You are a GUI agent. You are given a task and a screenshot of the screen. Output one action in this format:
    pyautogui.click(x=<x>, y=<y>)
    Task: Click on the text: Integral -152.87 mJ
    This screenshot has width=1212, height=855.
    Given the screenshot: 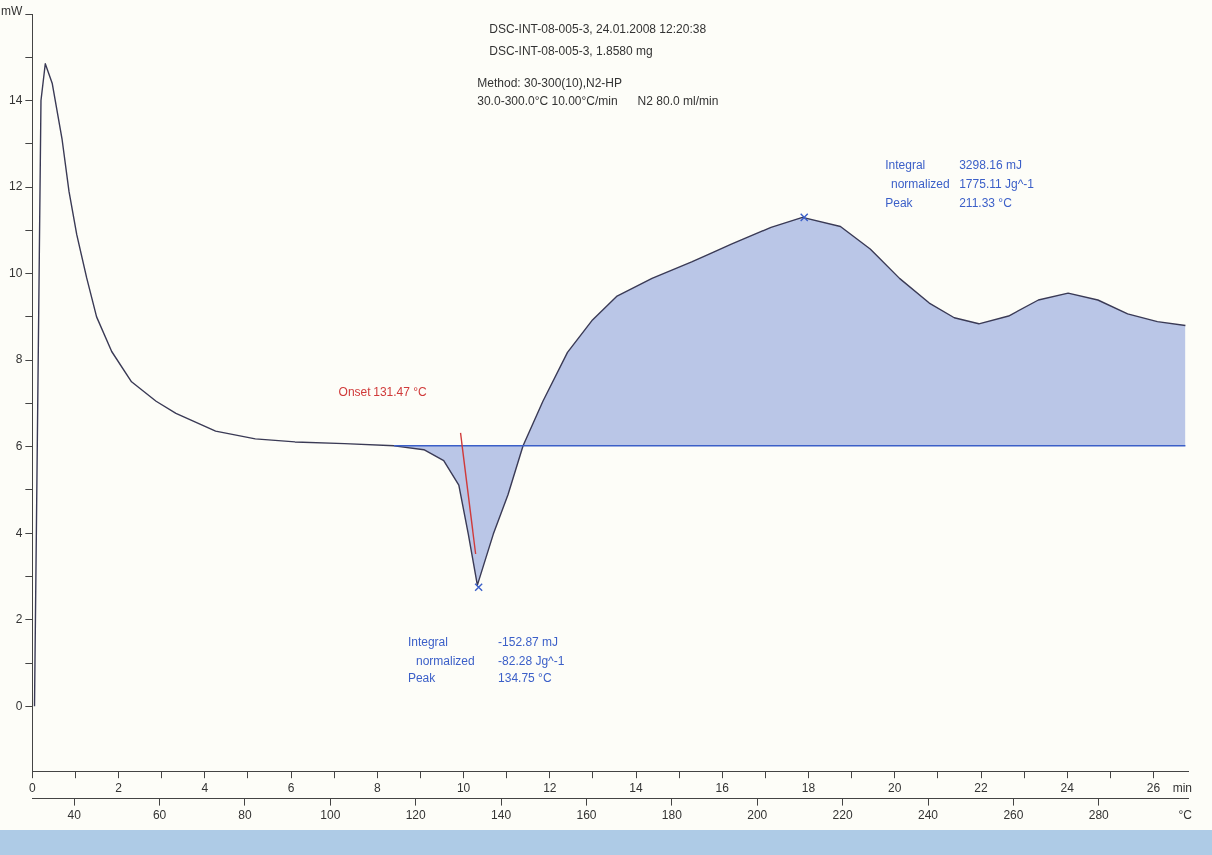 What is the action you would take?
    pyautogui.click(x=483, y=641)
    